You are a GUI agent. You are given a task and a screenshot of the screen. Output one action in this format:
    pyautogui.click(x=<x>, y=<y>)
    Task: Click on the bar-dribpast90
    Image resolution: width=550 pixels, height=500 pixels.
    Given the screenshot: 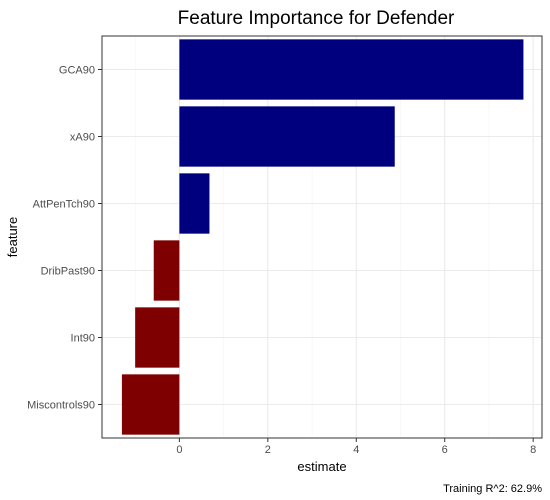 What is the action you would take?
    pyautogui.click(x=166, y=270)
    